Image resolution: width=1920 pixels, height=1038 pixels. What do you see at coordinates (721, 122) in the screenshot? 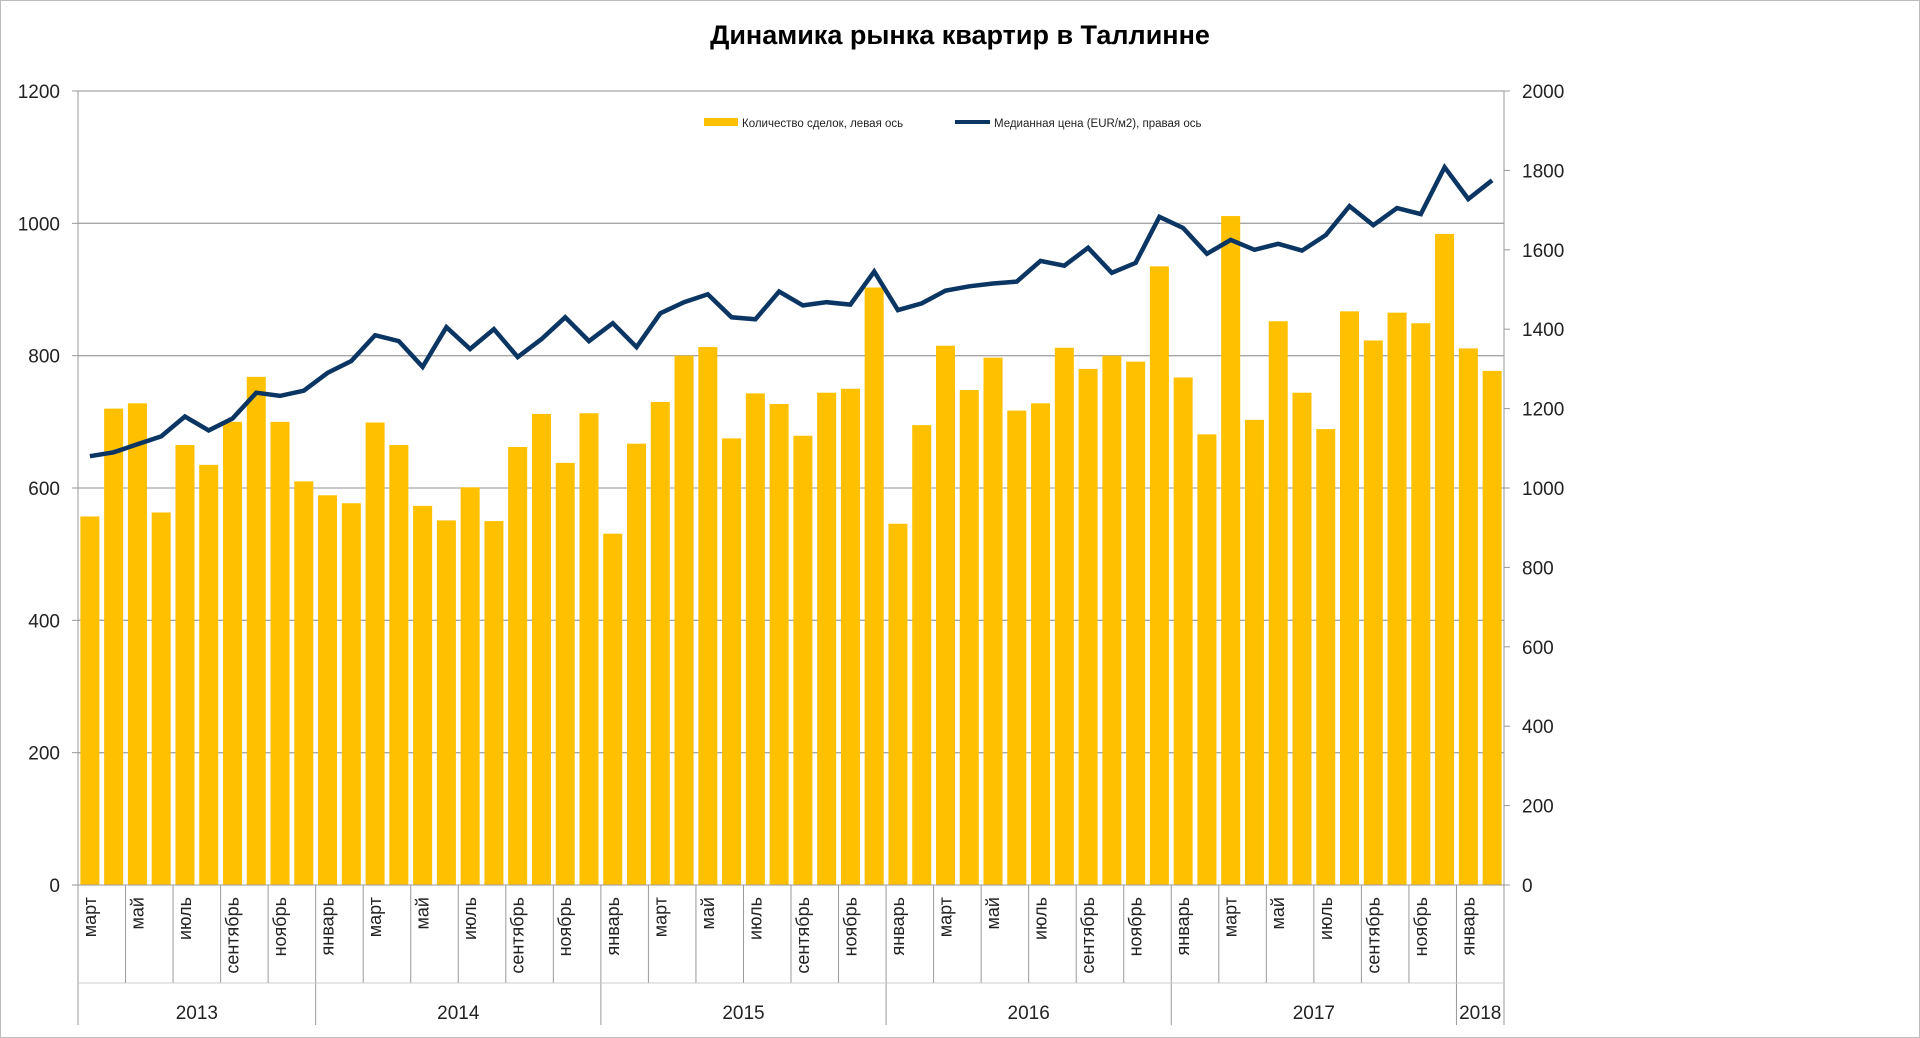
I see `legend-swatch-bars` at bounding box center [721, 122].